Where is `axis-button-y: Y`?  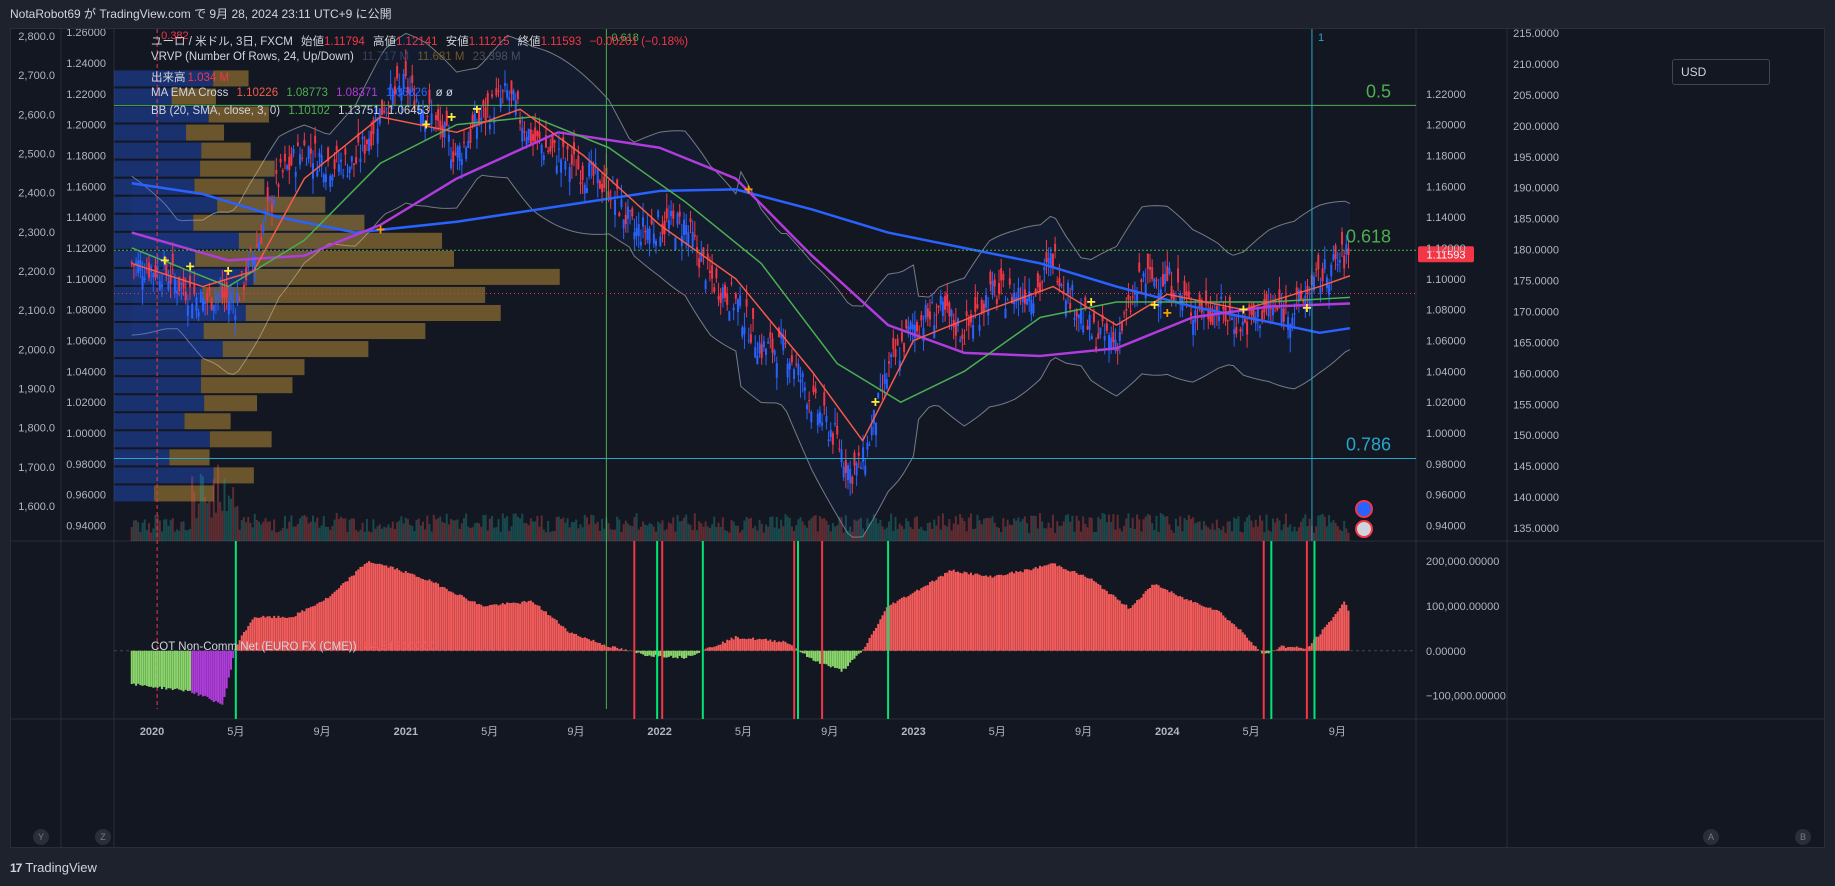
axis-button-y: Y is located at coordinates (41, 837).